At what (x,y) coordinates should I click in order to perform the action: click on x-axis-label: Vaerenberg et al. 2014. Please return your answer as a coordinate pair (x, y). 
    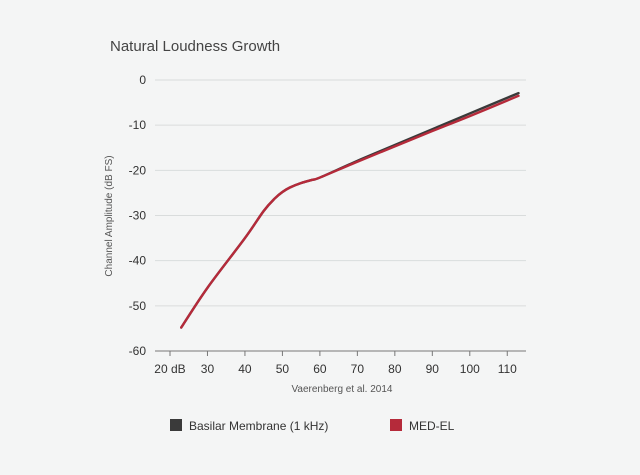
    Looking at the image, I should click on (341, 389).